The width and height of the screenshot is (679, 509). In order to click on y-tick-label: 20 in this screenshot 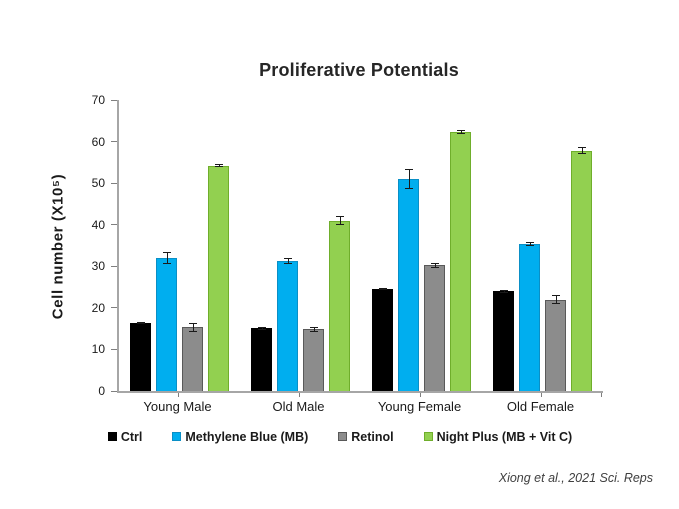, I will do `click(98, 307)`.